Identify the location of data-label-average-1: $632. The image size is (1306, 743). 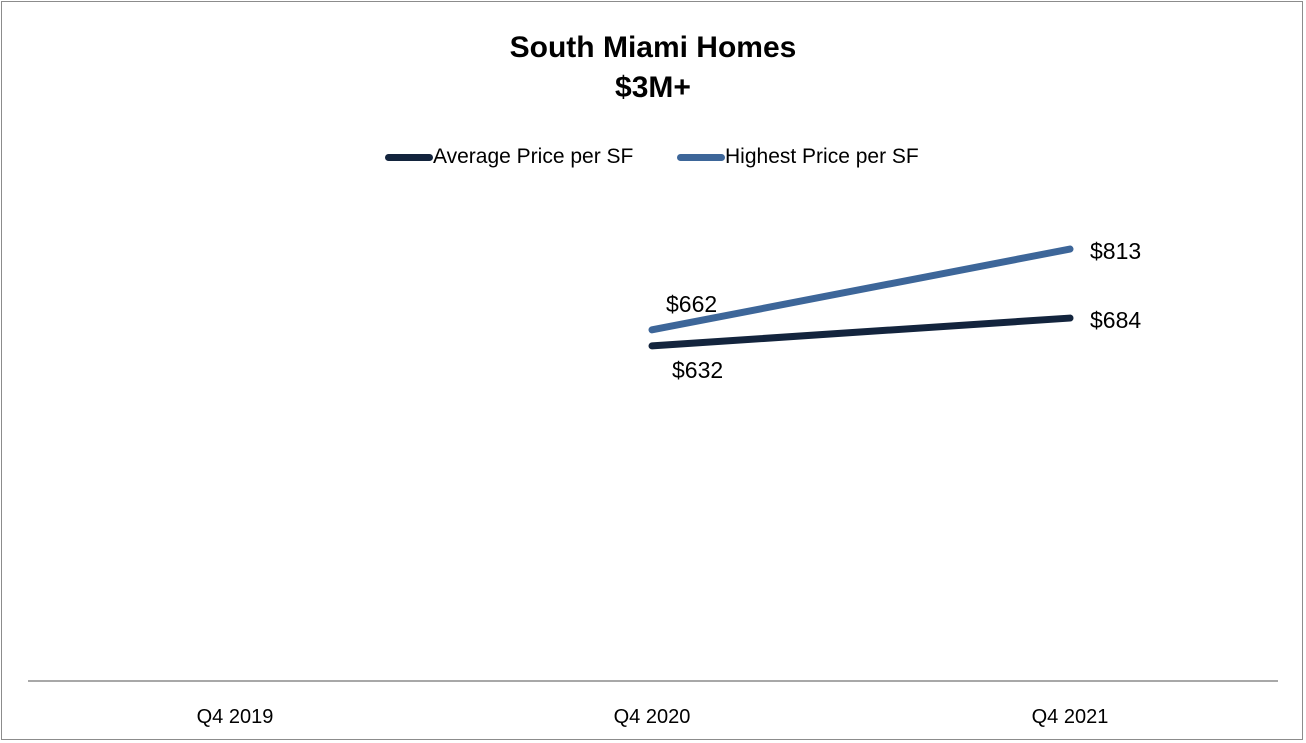
(697, 370).